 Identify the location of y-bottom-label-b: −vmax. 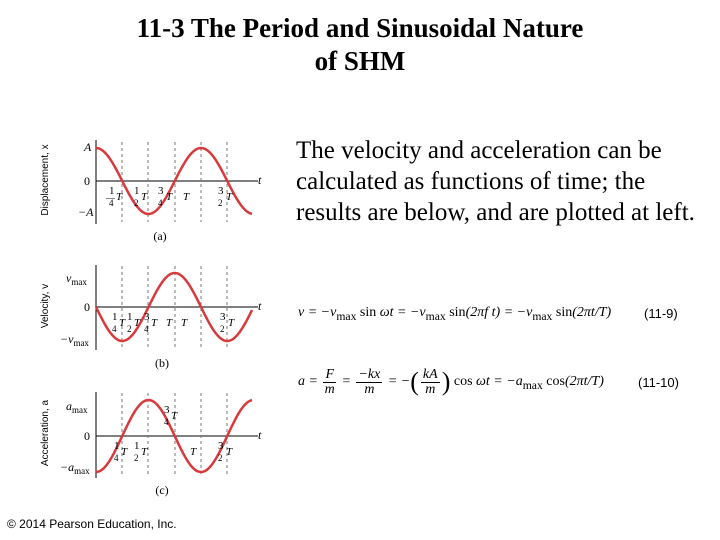
(74, 340).